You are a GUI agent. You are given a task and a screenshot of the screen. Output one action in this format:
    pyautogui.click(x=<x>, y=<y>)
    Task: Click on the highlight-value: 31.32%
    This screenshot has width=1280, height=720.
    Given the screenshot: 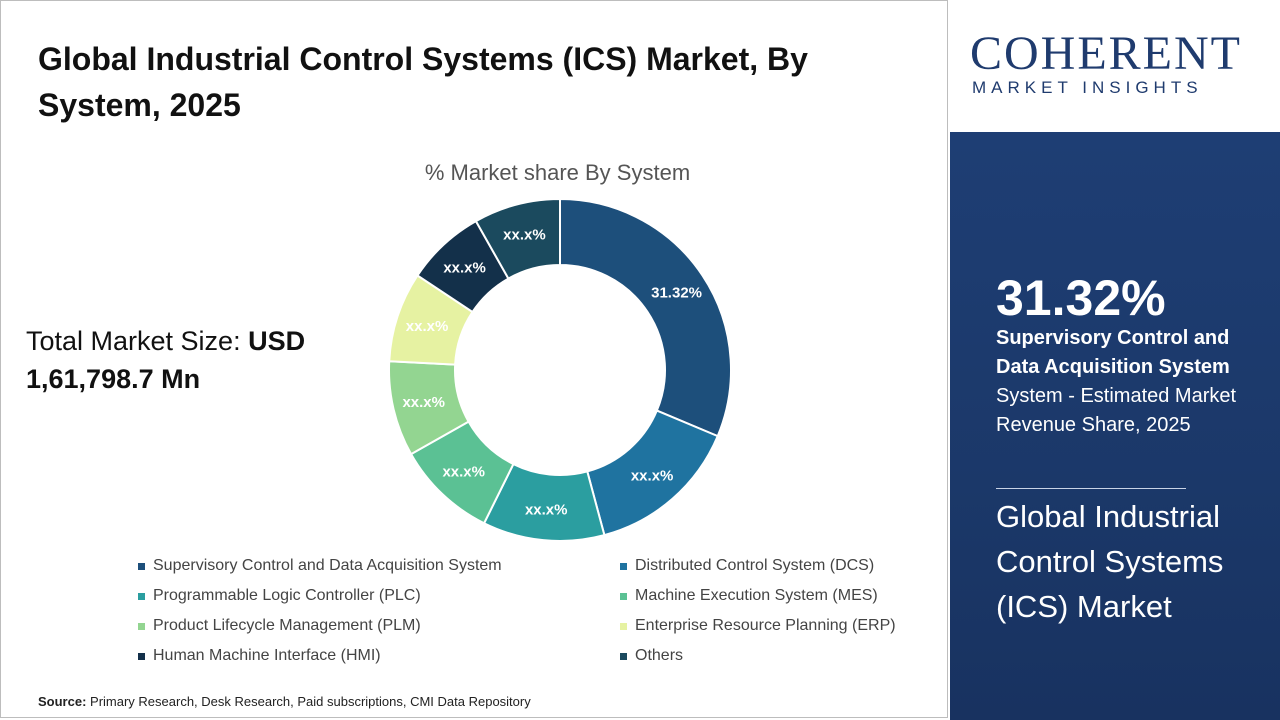 What is the action you would take?
    pyautogui.click(x=1081, y=298)
    